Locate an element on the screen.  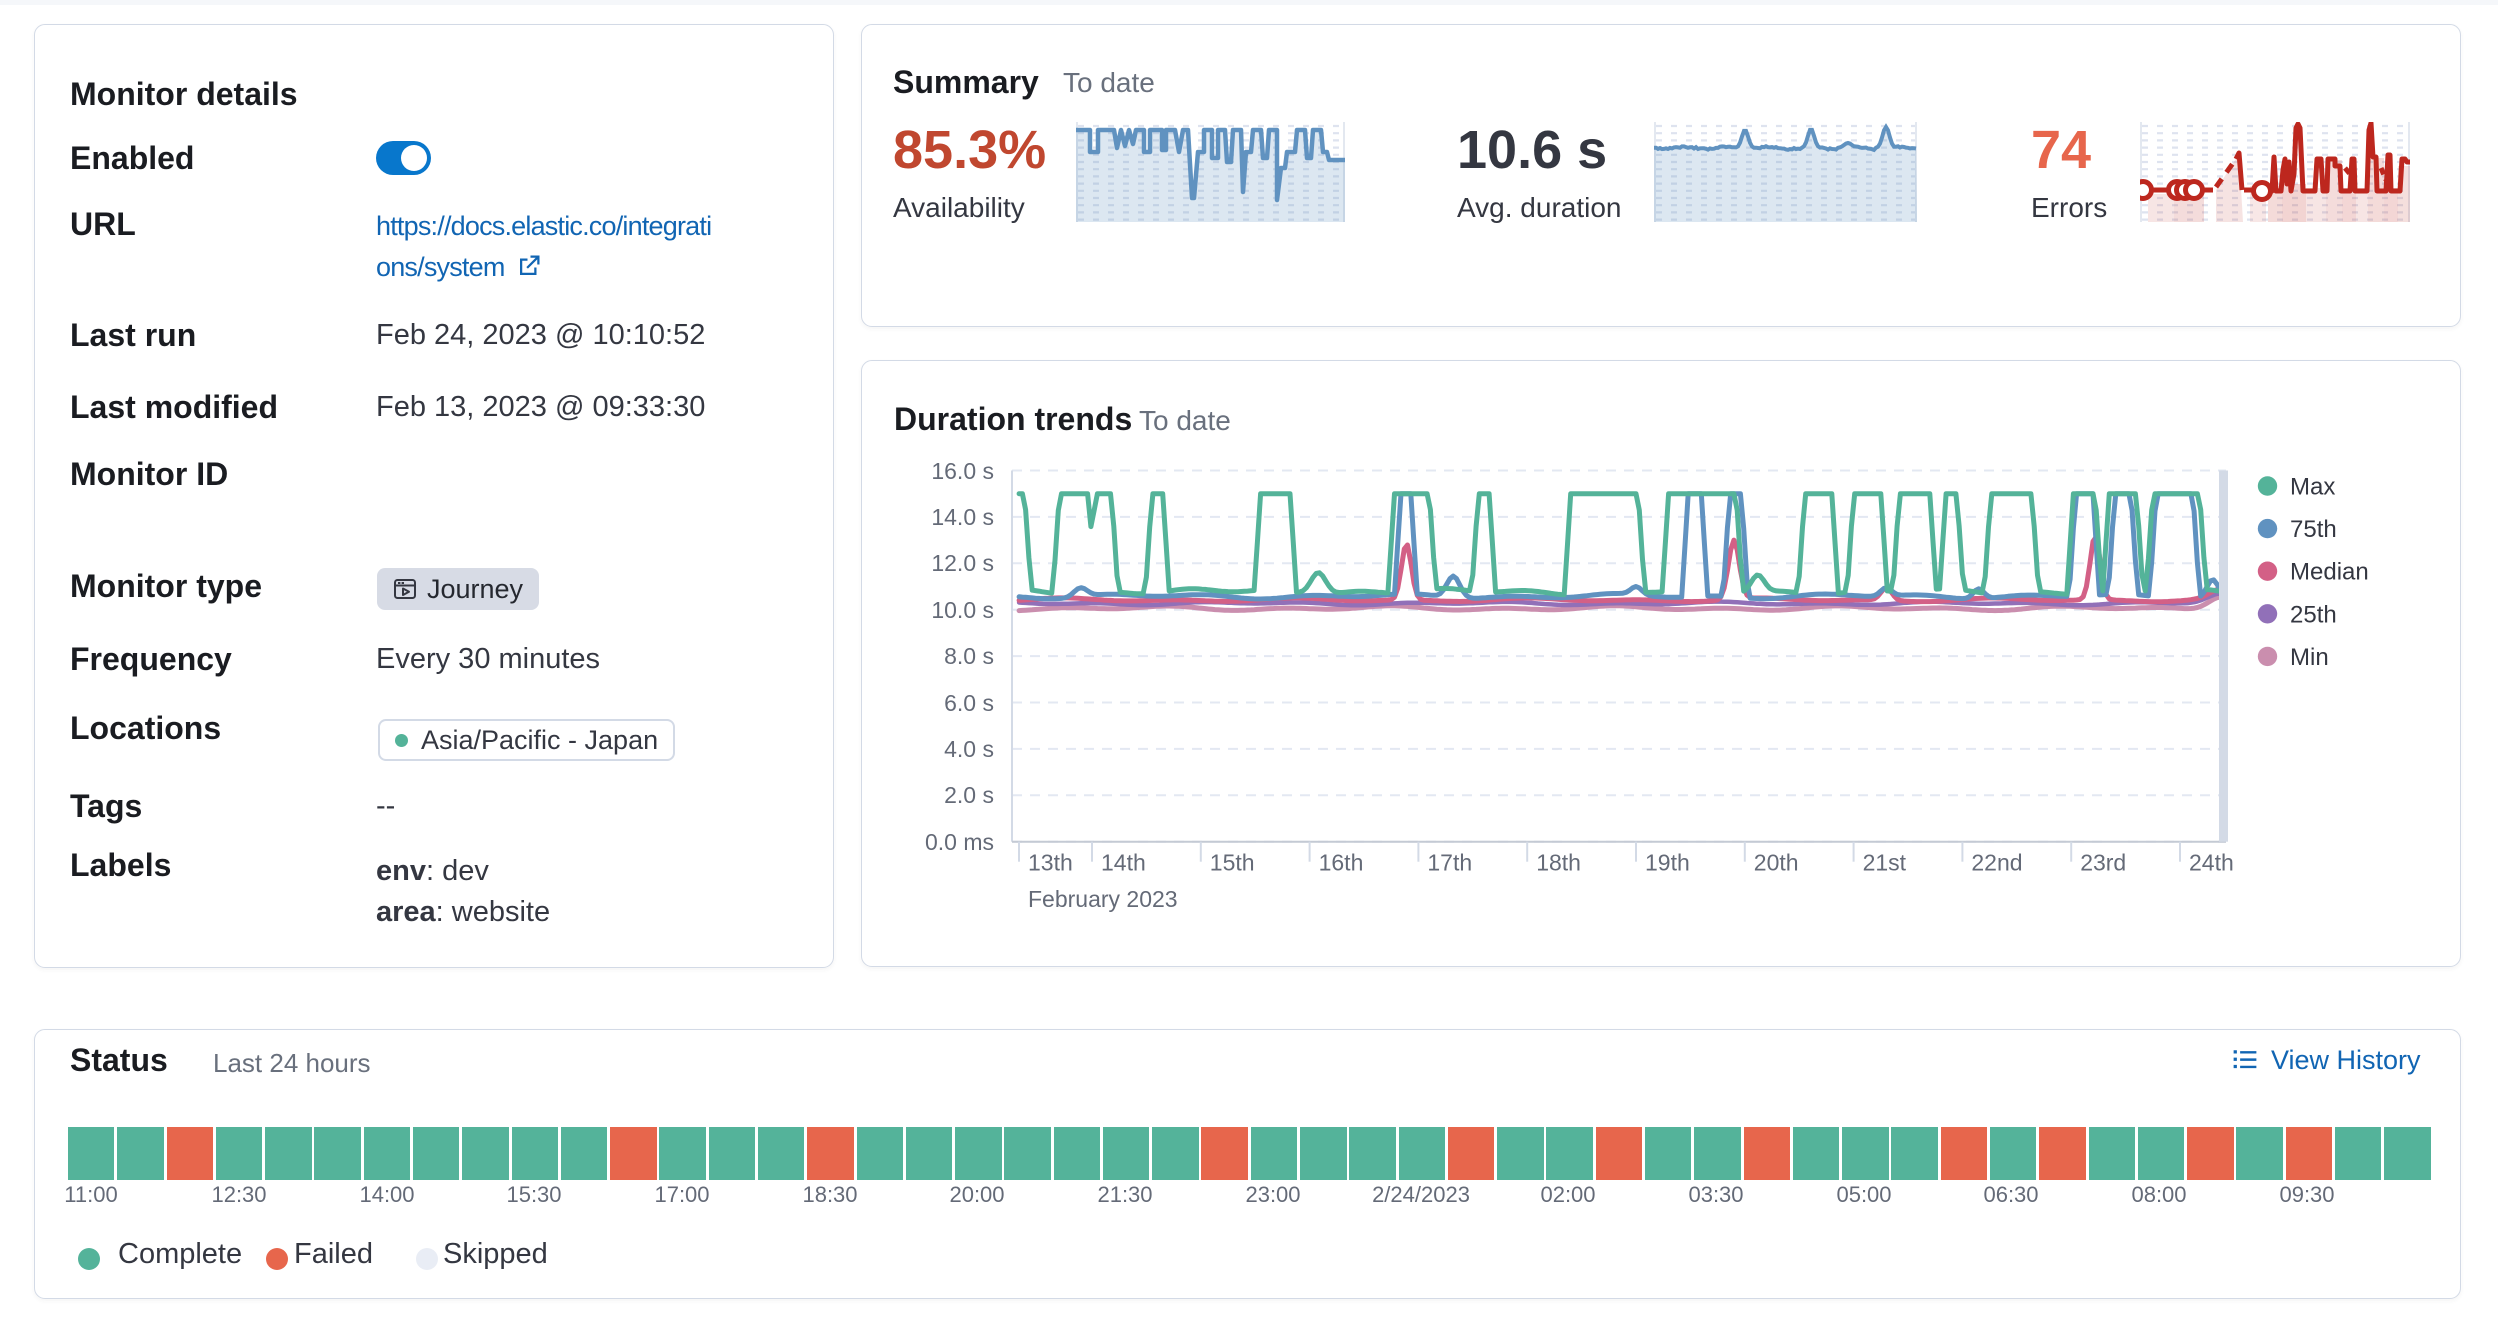
svg-text: 16.0 s is located at coordinates (962, 471).